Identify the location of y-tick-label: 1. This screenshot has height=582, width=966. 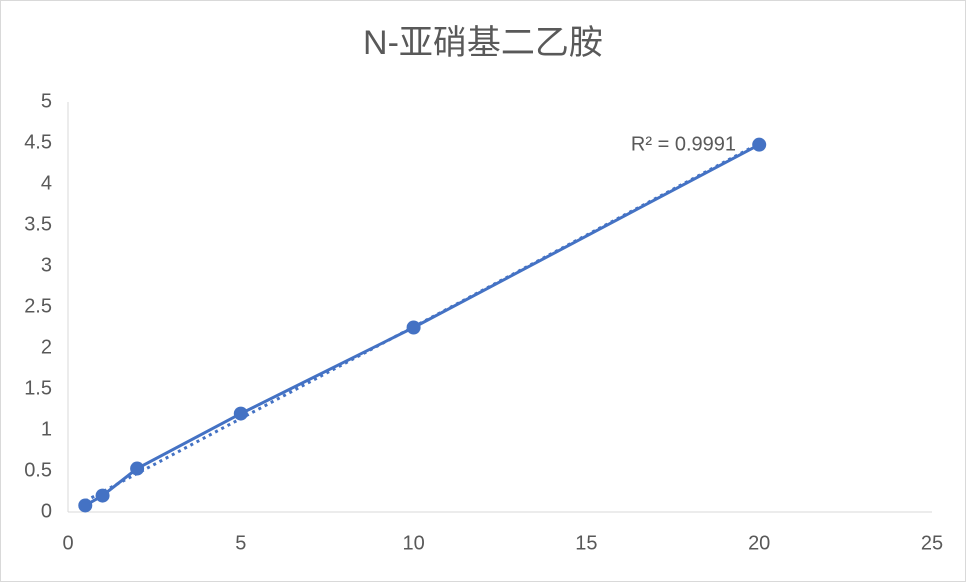
(46, 429).